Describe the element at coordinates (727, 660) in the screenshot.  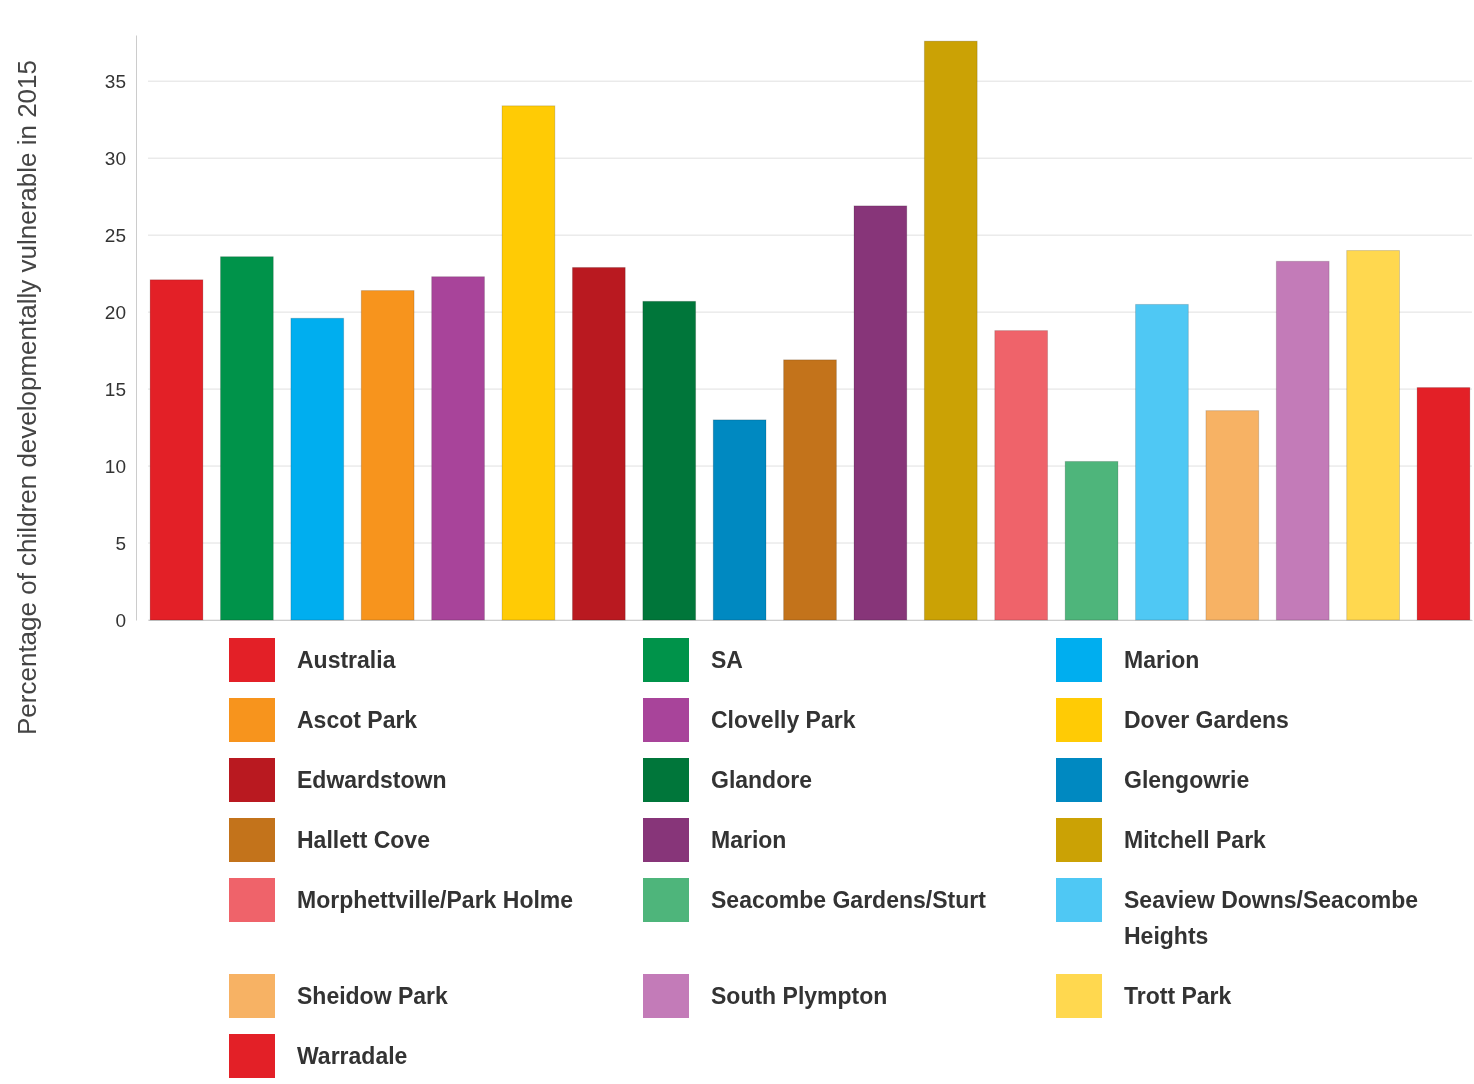
I see `legend-label: SA` at that location.